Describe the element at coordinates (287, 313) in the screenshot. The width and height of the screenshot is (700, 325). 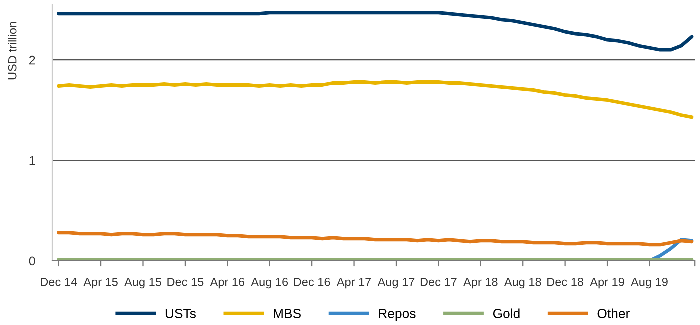
I see `legend-label: MBS` at that location.